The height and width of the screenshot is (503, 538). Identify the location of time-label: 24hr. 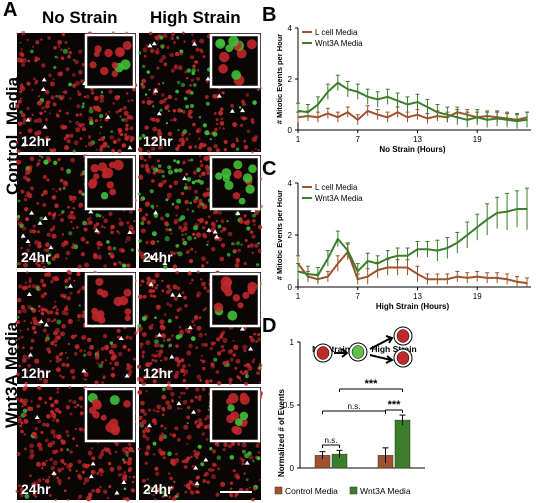
(36, 257).